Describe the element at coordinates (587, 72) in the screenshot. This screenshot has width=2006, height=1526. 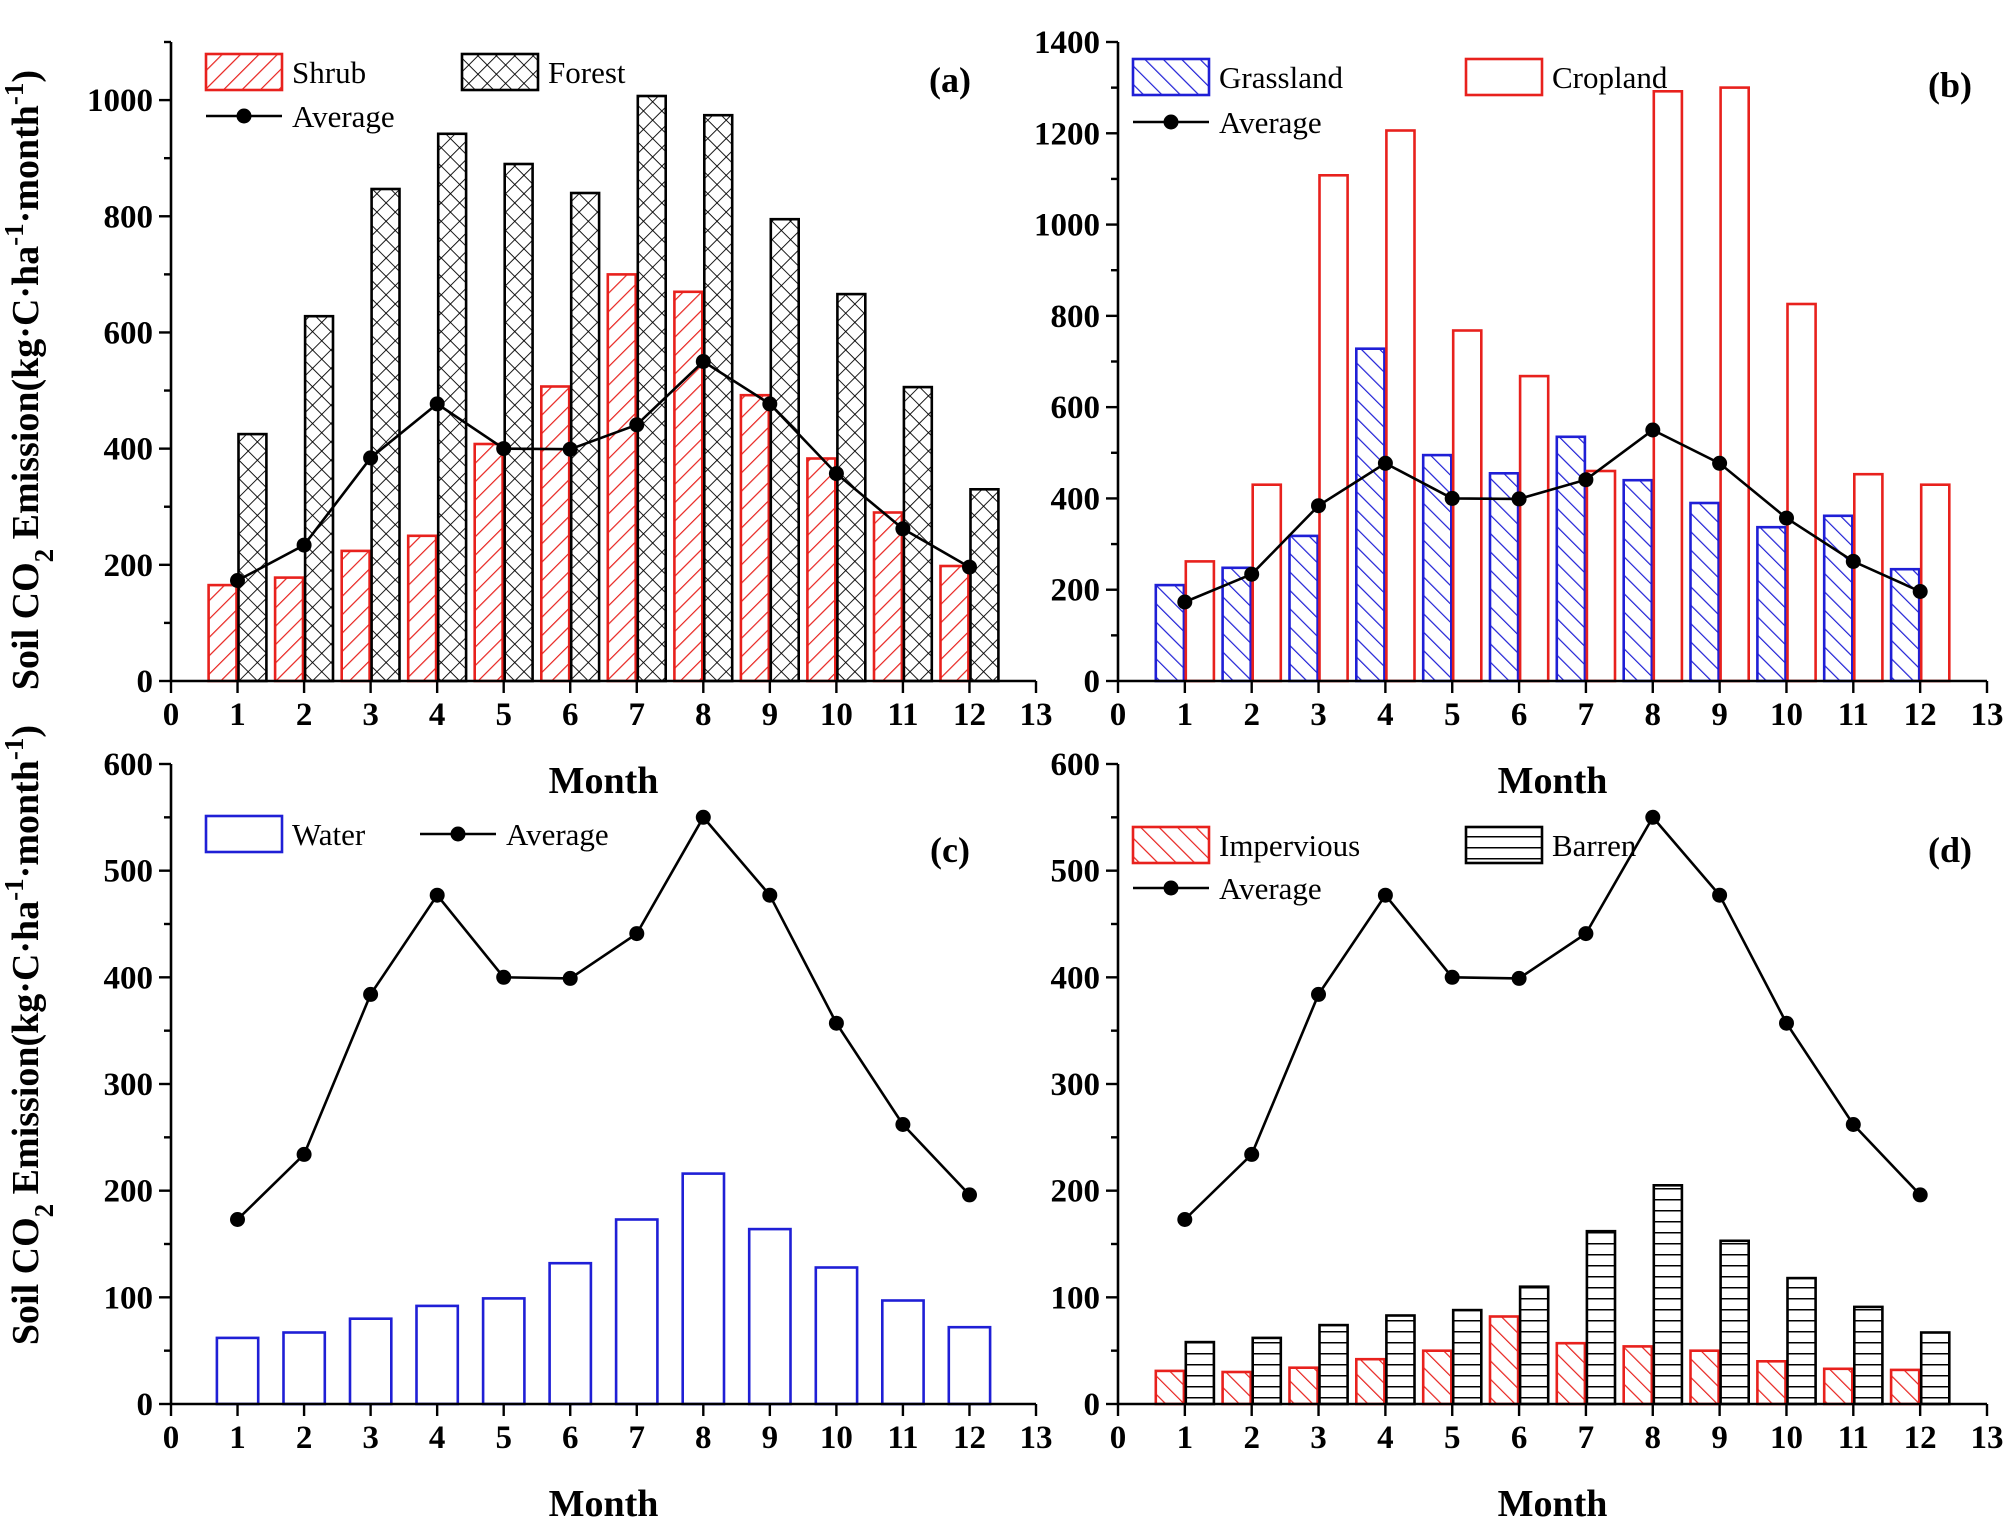
I see `legend-label-forest: Forest` at that location.